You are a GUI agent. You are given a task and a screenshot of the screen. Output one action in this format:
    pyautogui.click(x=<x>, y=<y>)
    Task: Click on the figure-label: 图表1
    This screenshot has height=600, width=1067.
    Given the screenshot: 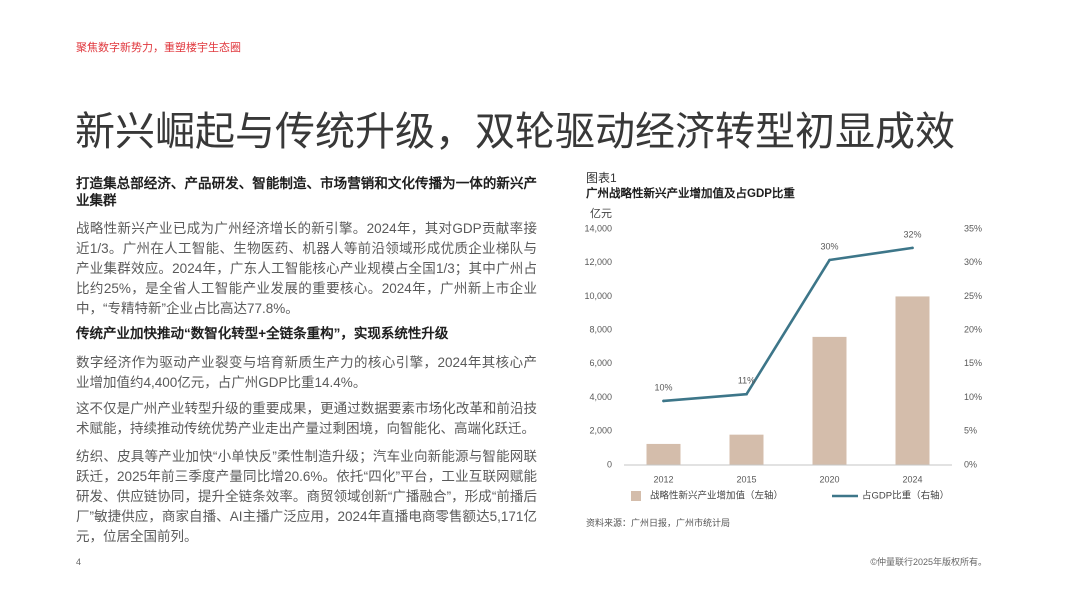 What is the action you would take?
    pyautogui.click(x=601, y=178)
    